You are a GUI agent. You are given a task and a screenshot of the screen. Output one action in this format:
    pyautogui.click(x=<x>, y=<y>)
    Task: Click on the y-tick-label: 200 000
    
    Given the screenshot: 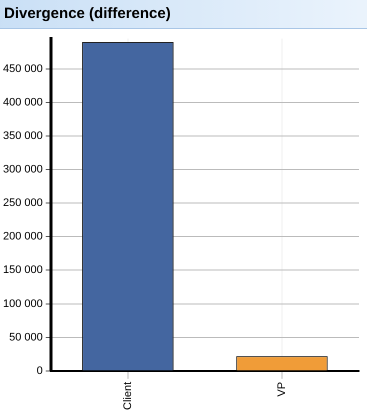 What is the action you would take?
    pyautogui.click(x=22, y=236)
    